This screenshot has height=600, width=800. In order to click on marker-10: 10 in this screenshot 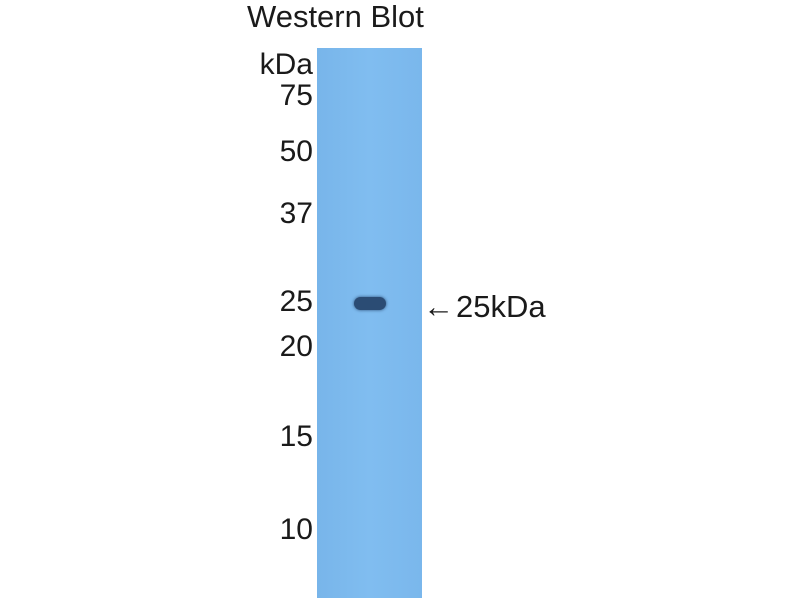, I will do `click(296, 529)`.